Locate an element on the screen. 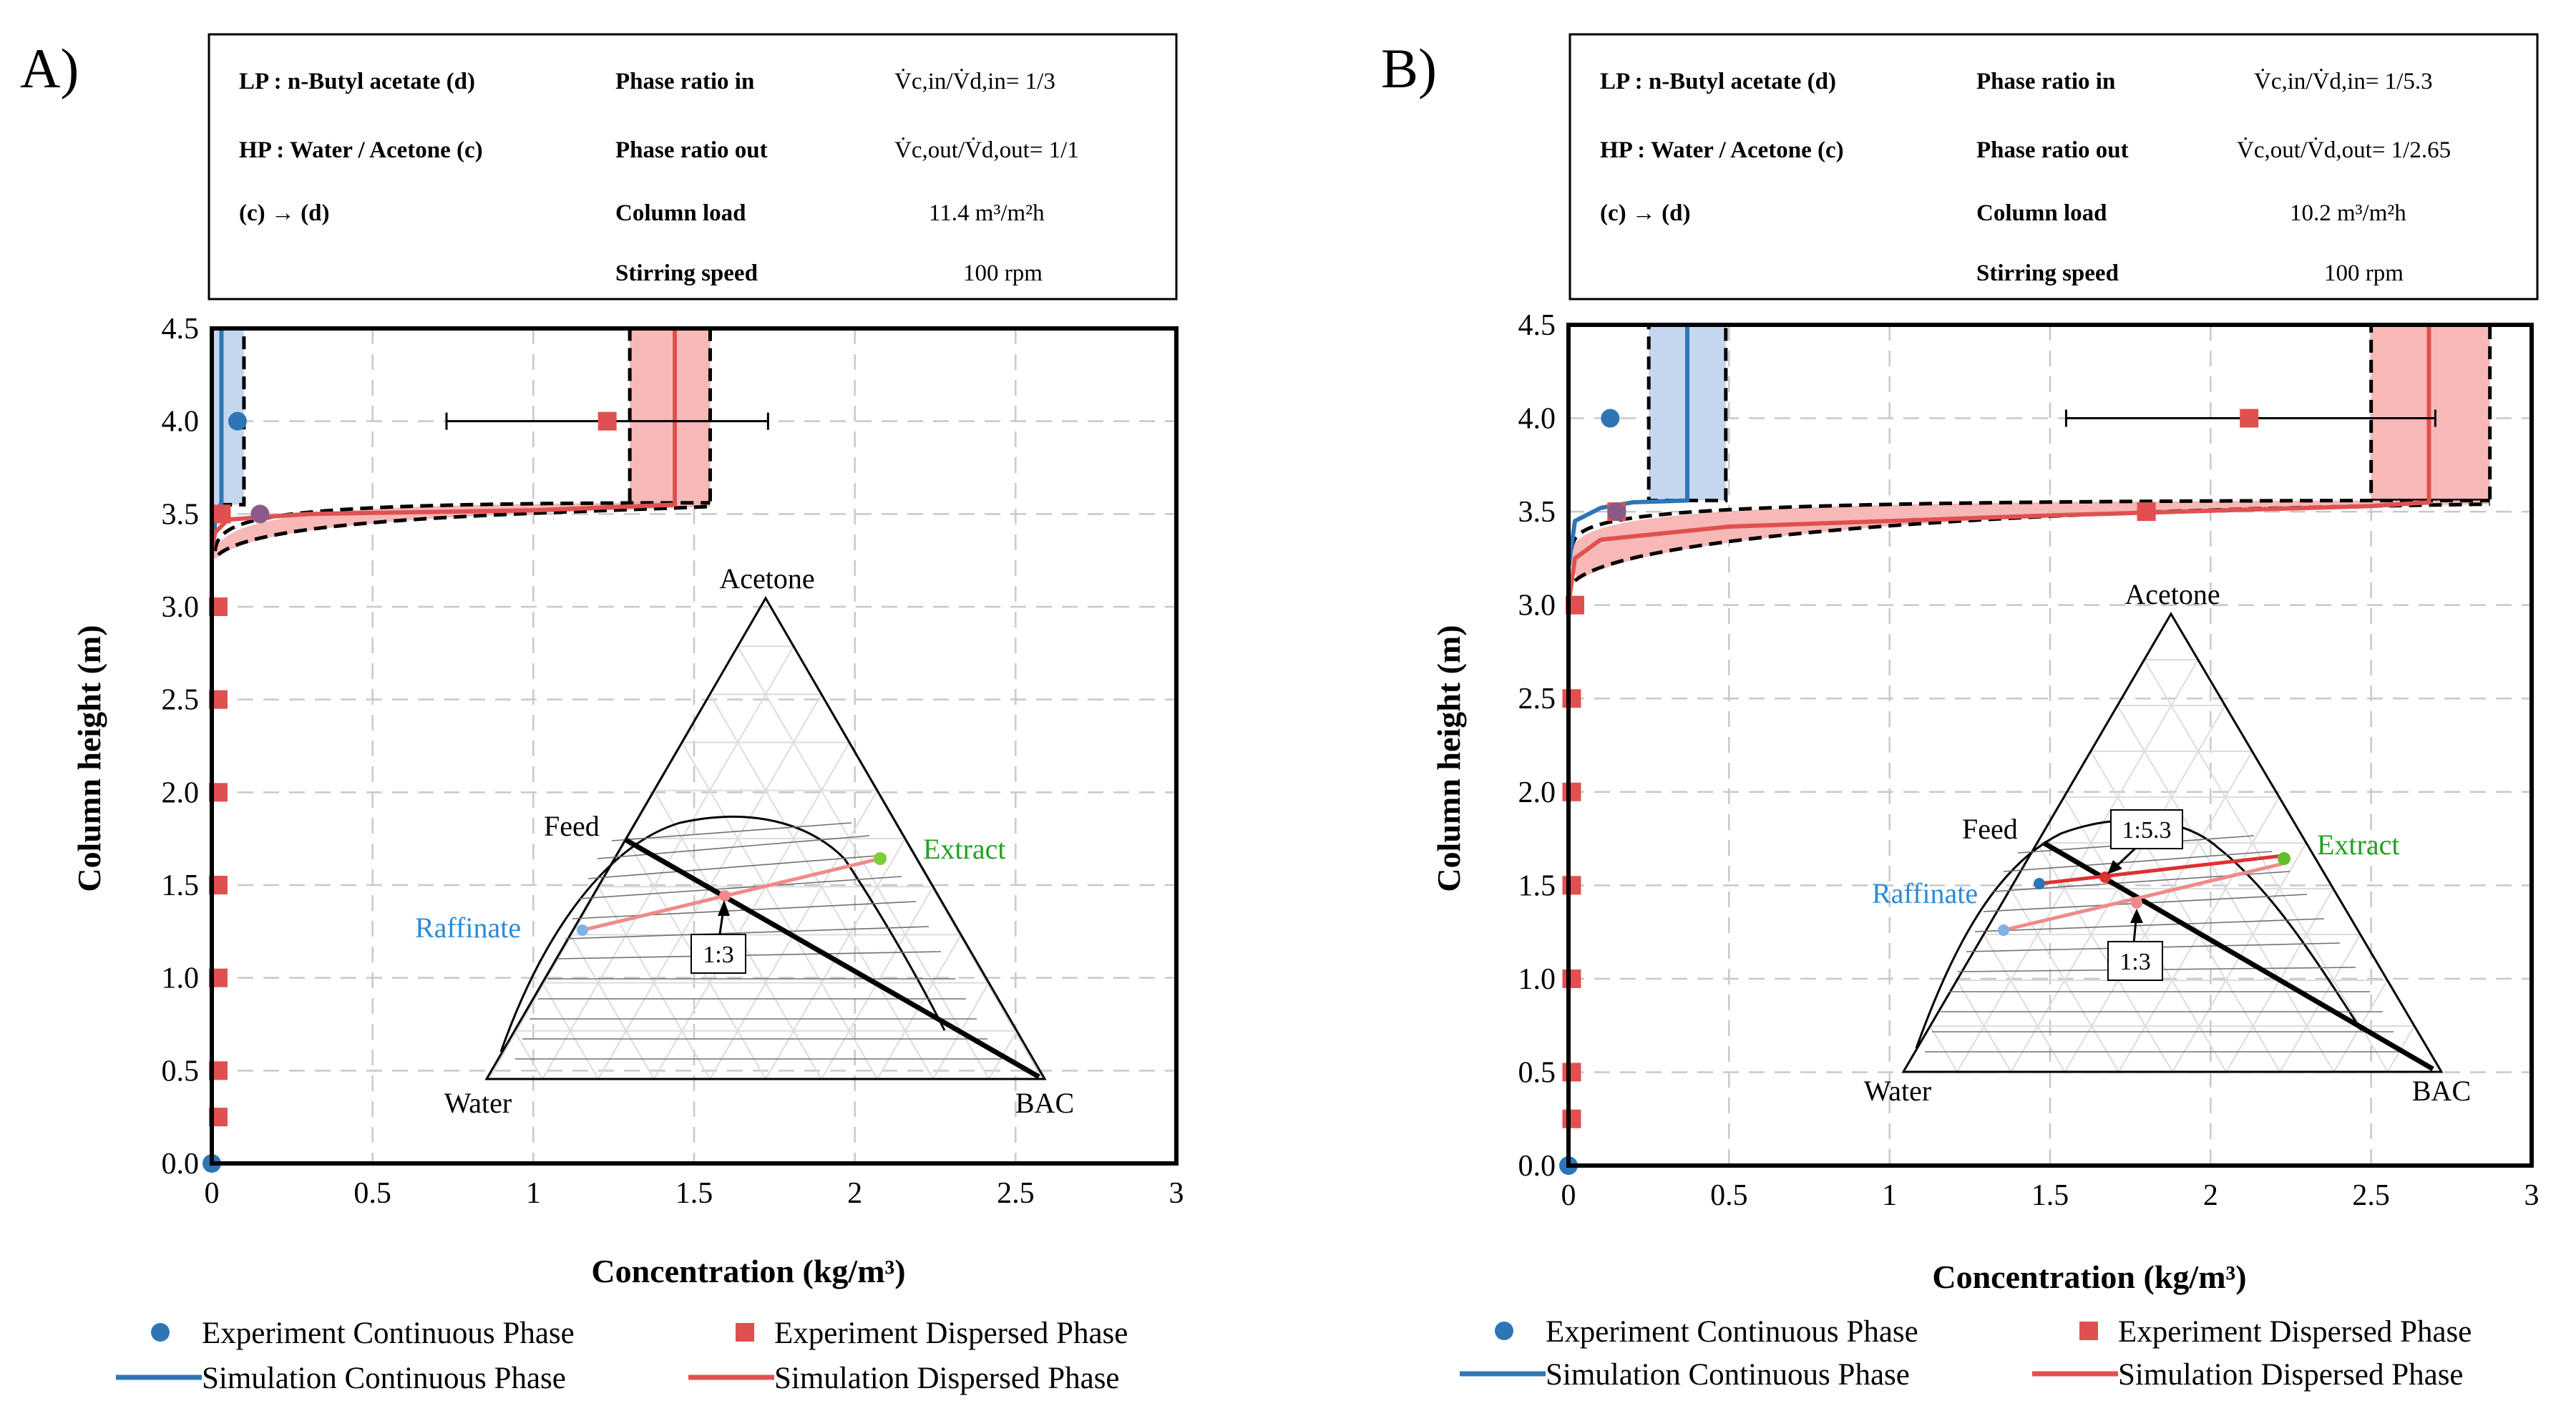 The height and width of the screenshot is (1416, 2576). x-tick-label: 0 is located at coordinates (212, 1193).